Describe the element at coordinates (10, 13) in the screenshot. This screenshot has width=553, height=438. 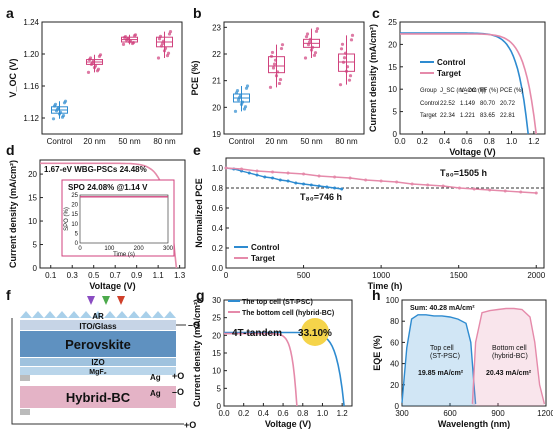
I see `panel-label-a: a` at that location.